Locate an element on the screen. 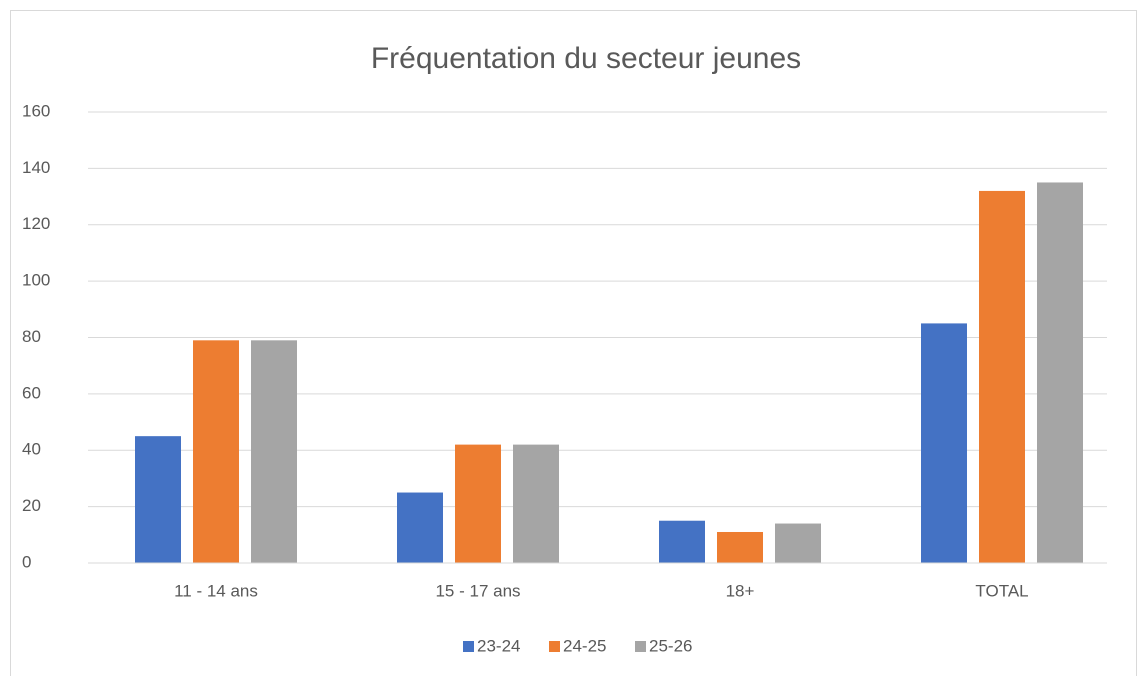  legend-label: 25-26 is located at coordinates (670, 645).